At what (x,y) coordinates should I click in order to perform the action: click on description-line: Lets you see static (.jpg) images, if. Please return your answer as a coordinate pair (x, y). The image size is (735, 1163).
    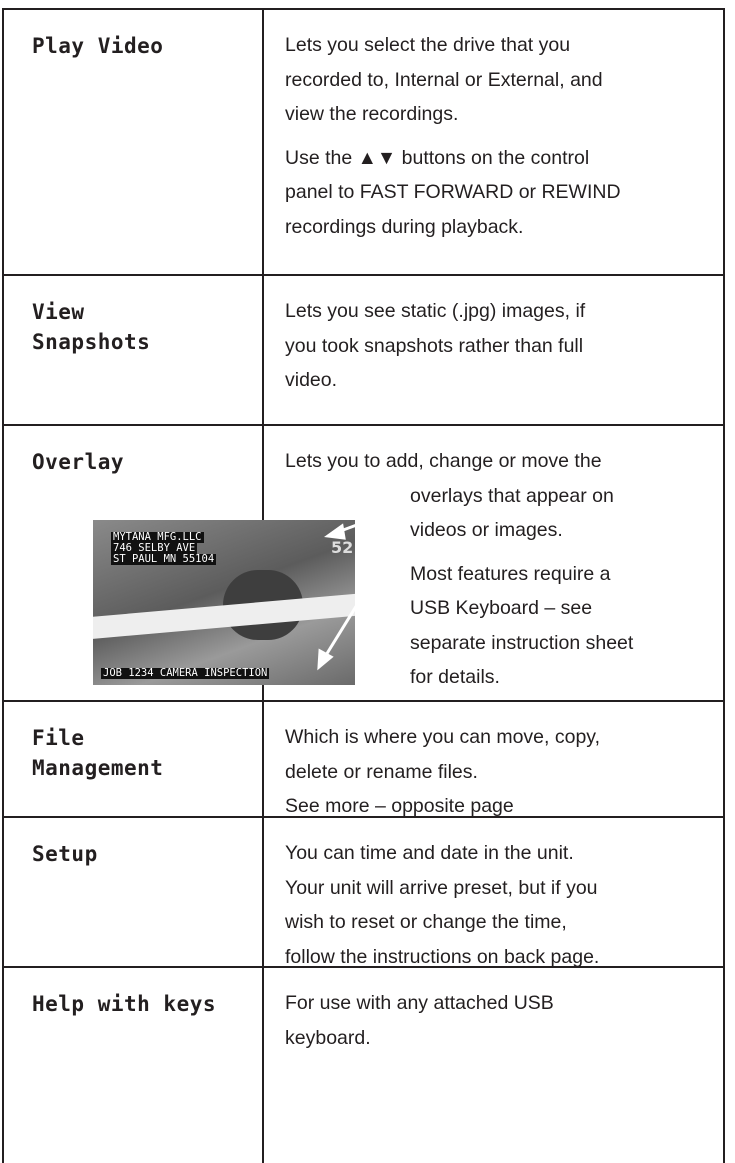
    Looking at the image, I should click on (435, 311).